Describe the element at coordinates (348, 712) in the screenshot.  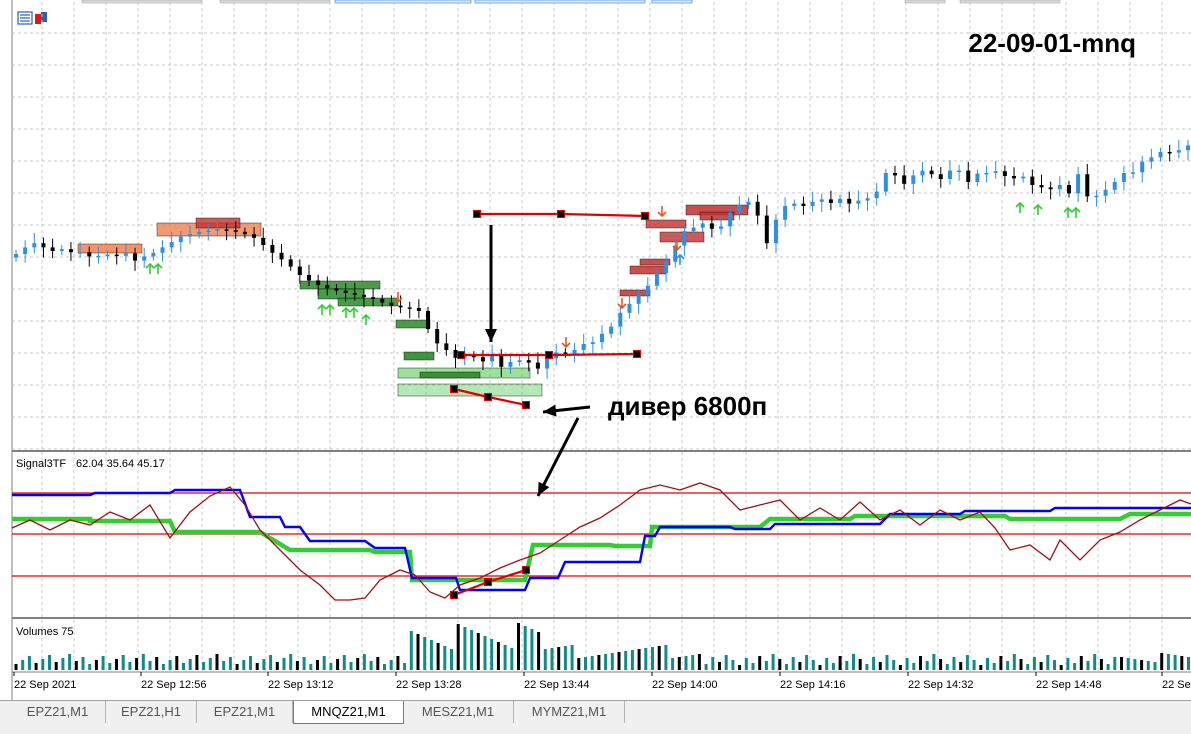
I see `tab-mnqz21-m1: MNQZ21,M1` at that location.